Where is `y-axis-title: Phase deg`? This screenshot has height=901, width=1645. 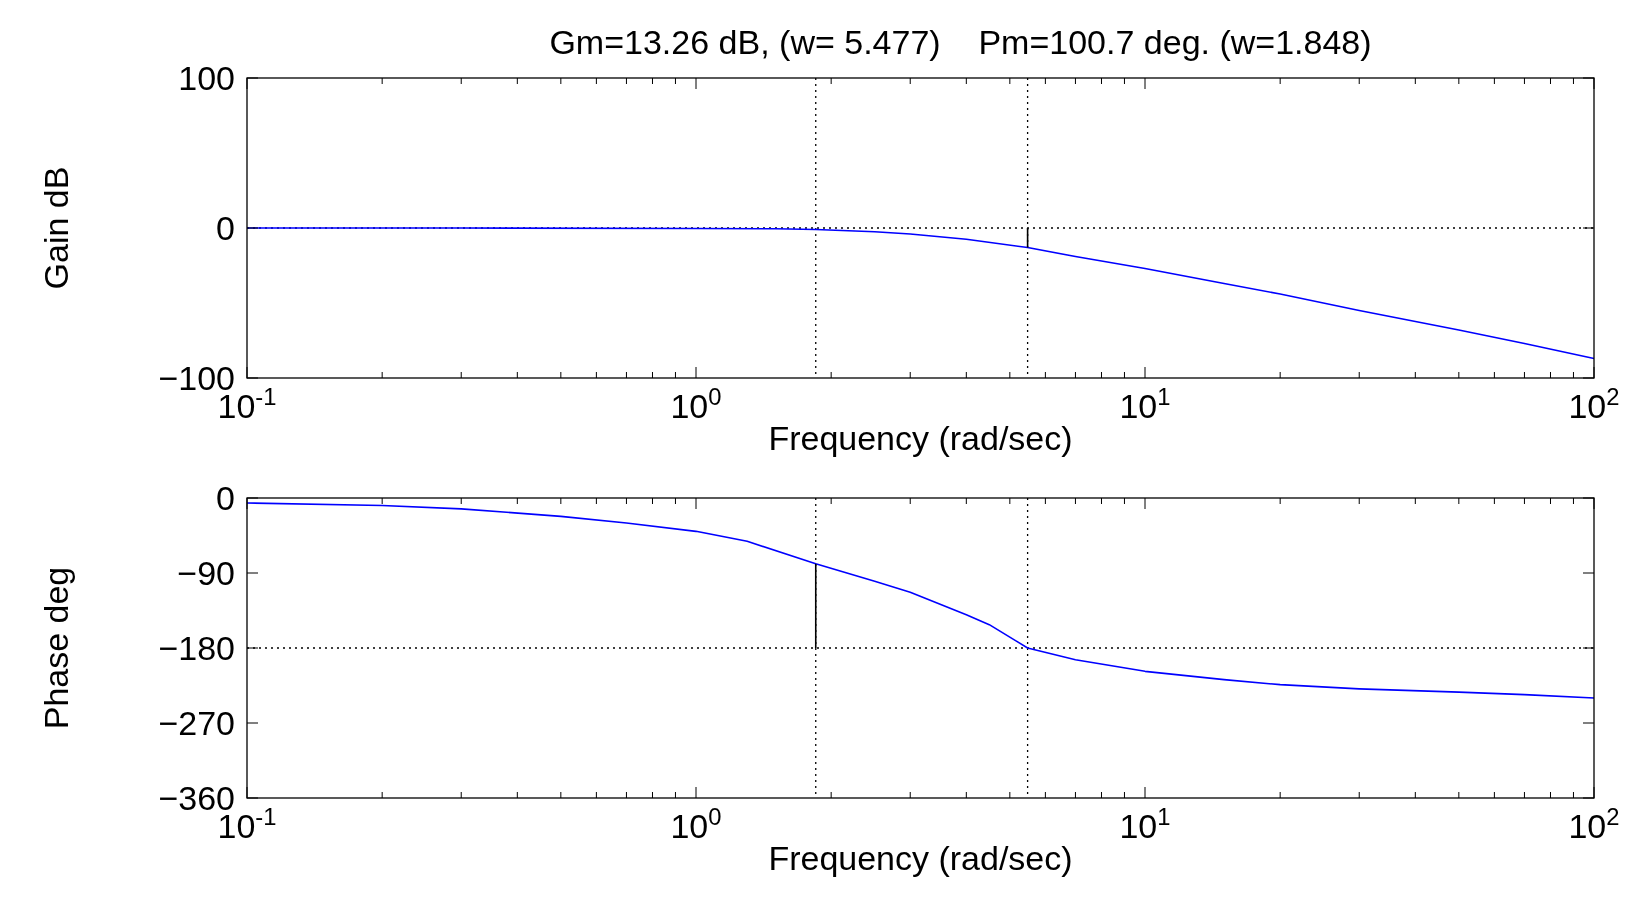
y-axis-title: Phase deg is located at coordinates (56, 648).